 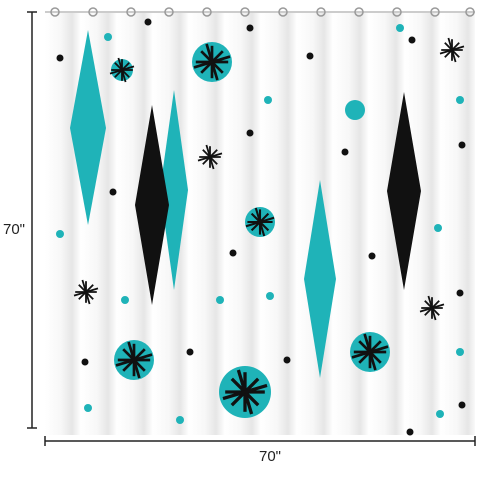 What do you see at coordinates (262, 12) in the screenshot?
I see `hooks` at bounding box center [262, 12].